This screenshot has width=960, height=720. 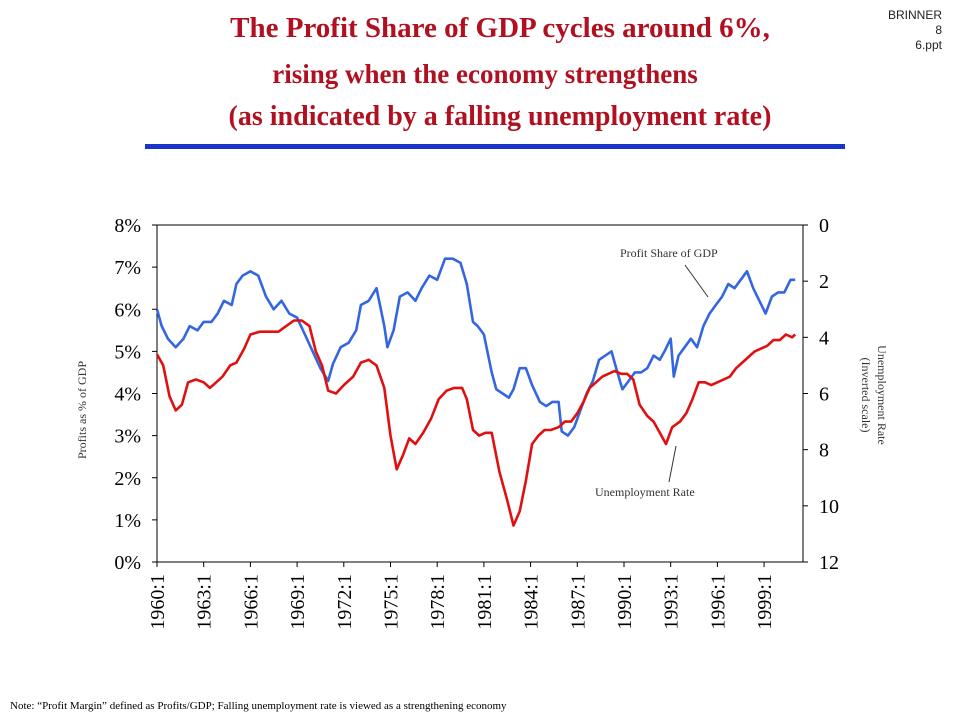 What do you see at coordinates (345, 602) in the screenshot?
I see `x-tick-label: 1972:1` at bounding box center [345, 602].